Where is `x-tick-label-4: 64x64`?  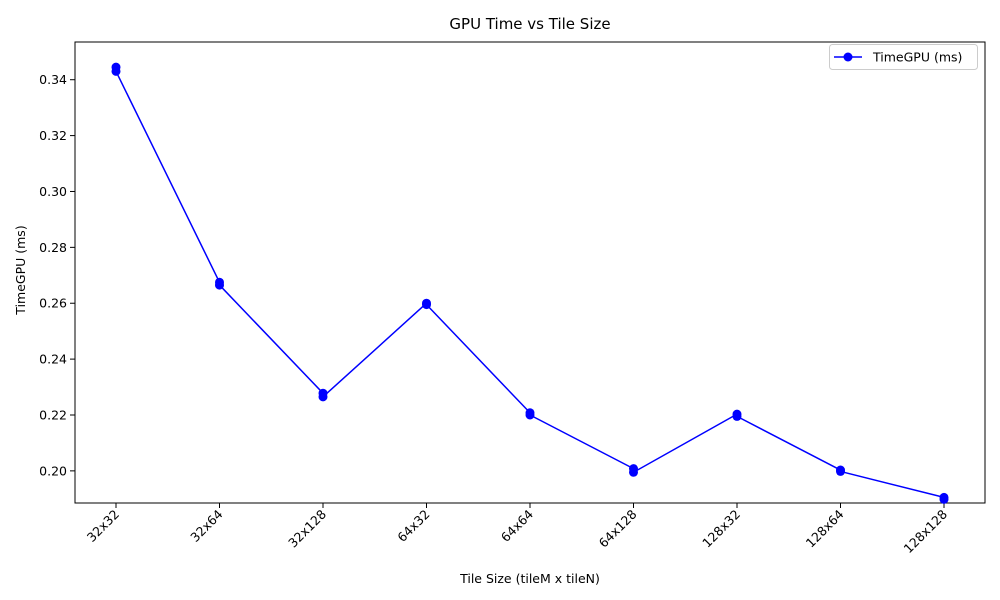
x-tick-label-4: 64x64 is located at coordinates (517, 525).